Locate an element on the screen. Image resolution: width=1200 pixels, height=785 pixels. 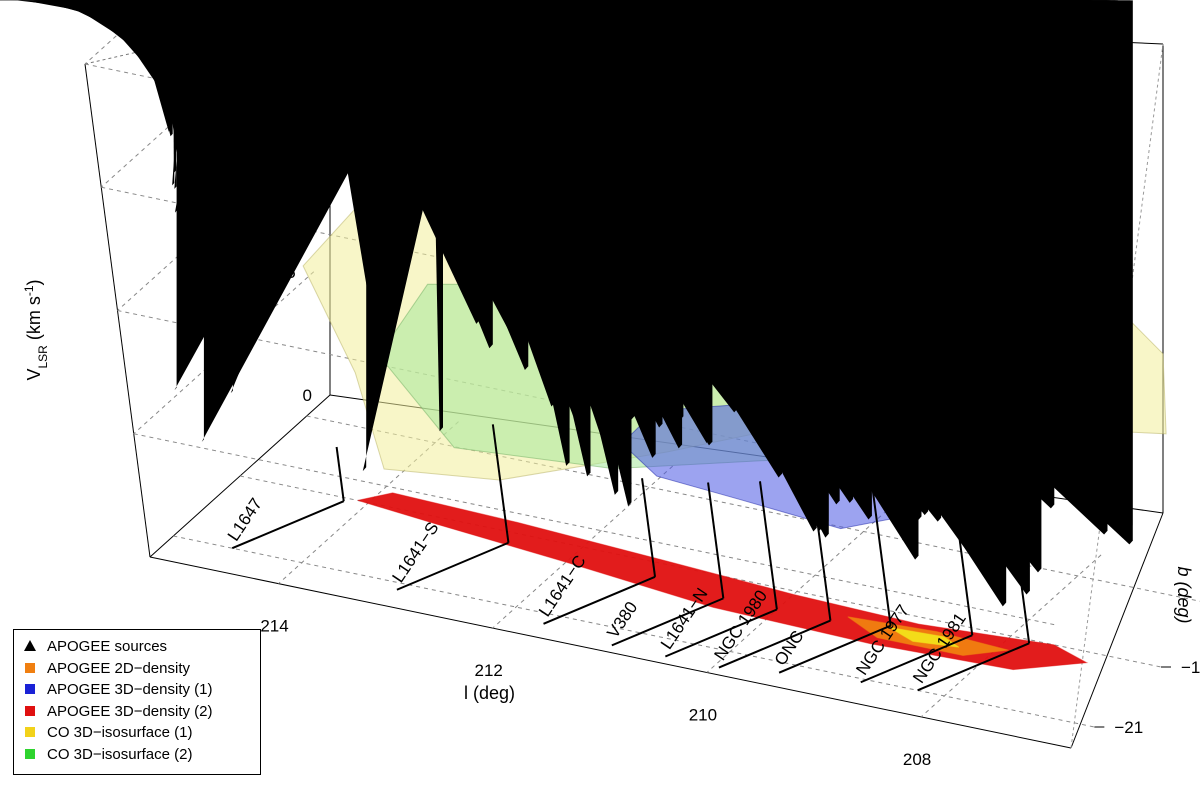
z-axis-label: VLSR (km s-1) is located at coordinates (36, 329).